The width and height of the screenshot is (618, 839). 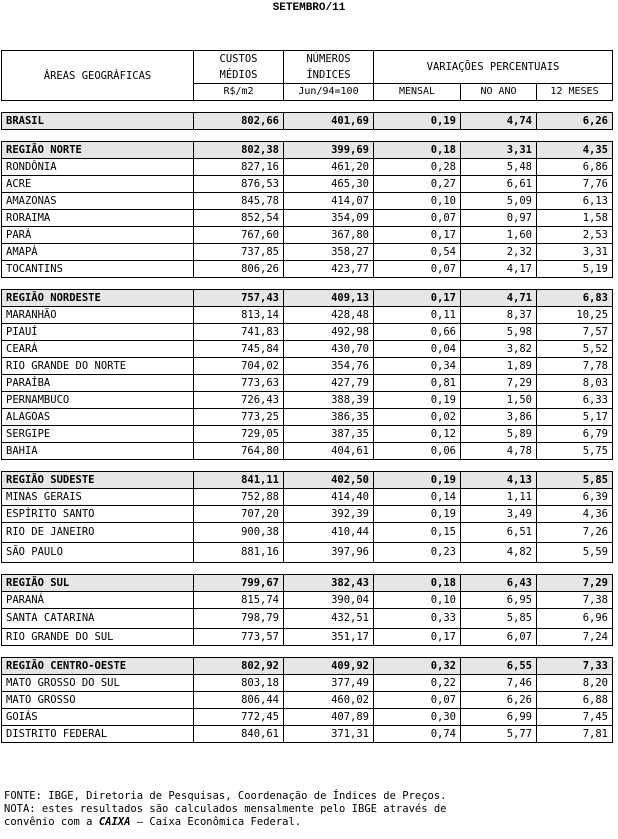 What do you see at coordinates (574, 383) in the screenshot?
I see `variacao-12-meses: 8,03` at bounding box center [574, 383].